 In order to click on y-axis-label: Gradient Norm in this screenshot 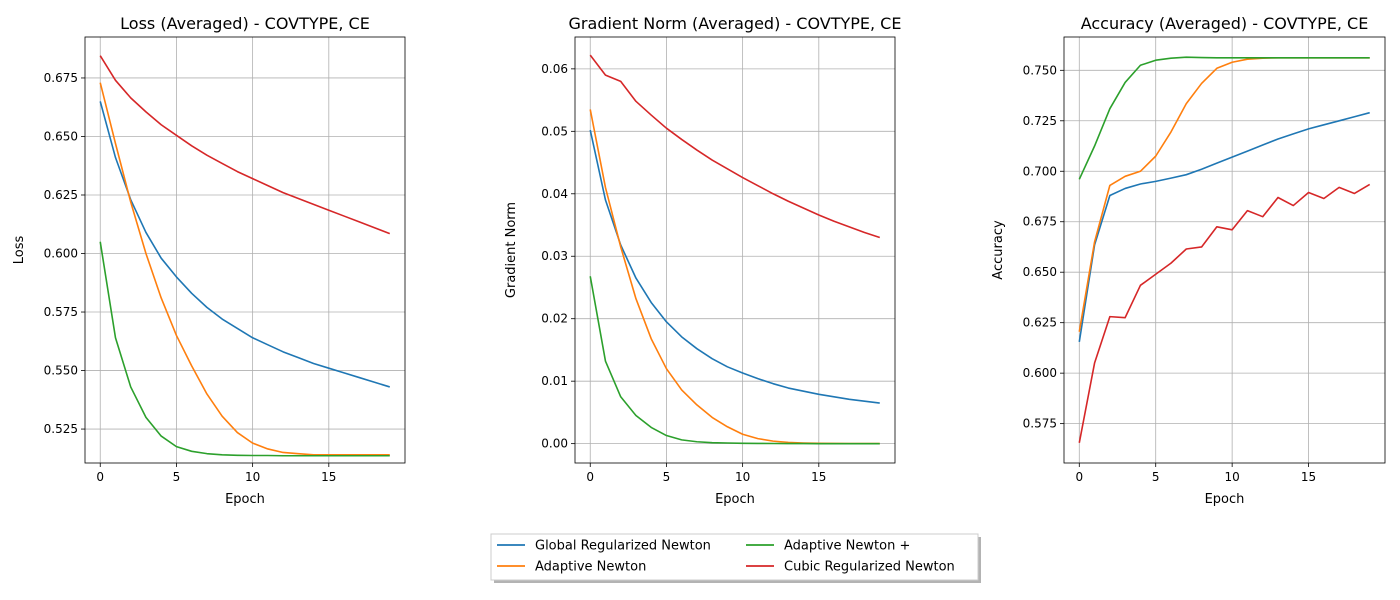, I will do `click(511, 250)`.